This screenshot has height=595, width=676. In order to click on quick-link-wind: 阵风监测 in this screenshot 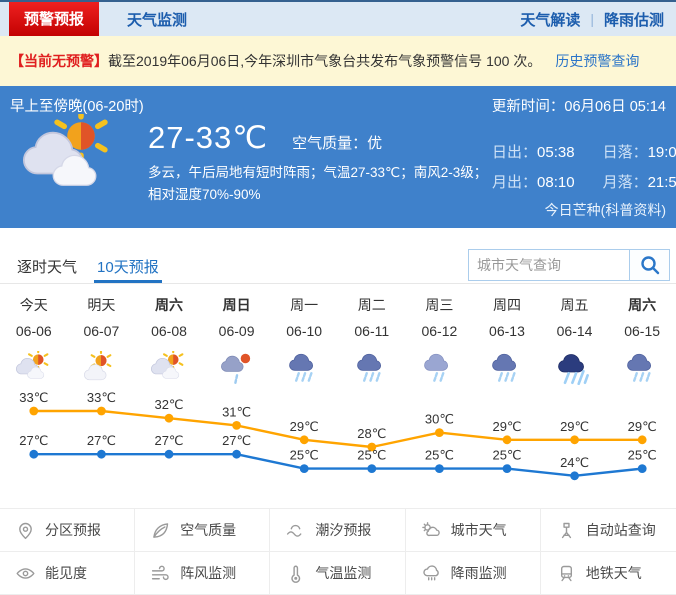, I will do `click(203, 573)`.